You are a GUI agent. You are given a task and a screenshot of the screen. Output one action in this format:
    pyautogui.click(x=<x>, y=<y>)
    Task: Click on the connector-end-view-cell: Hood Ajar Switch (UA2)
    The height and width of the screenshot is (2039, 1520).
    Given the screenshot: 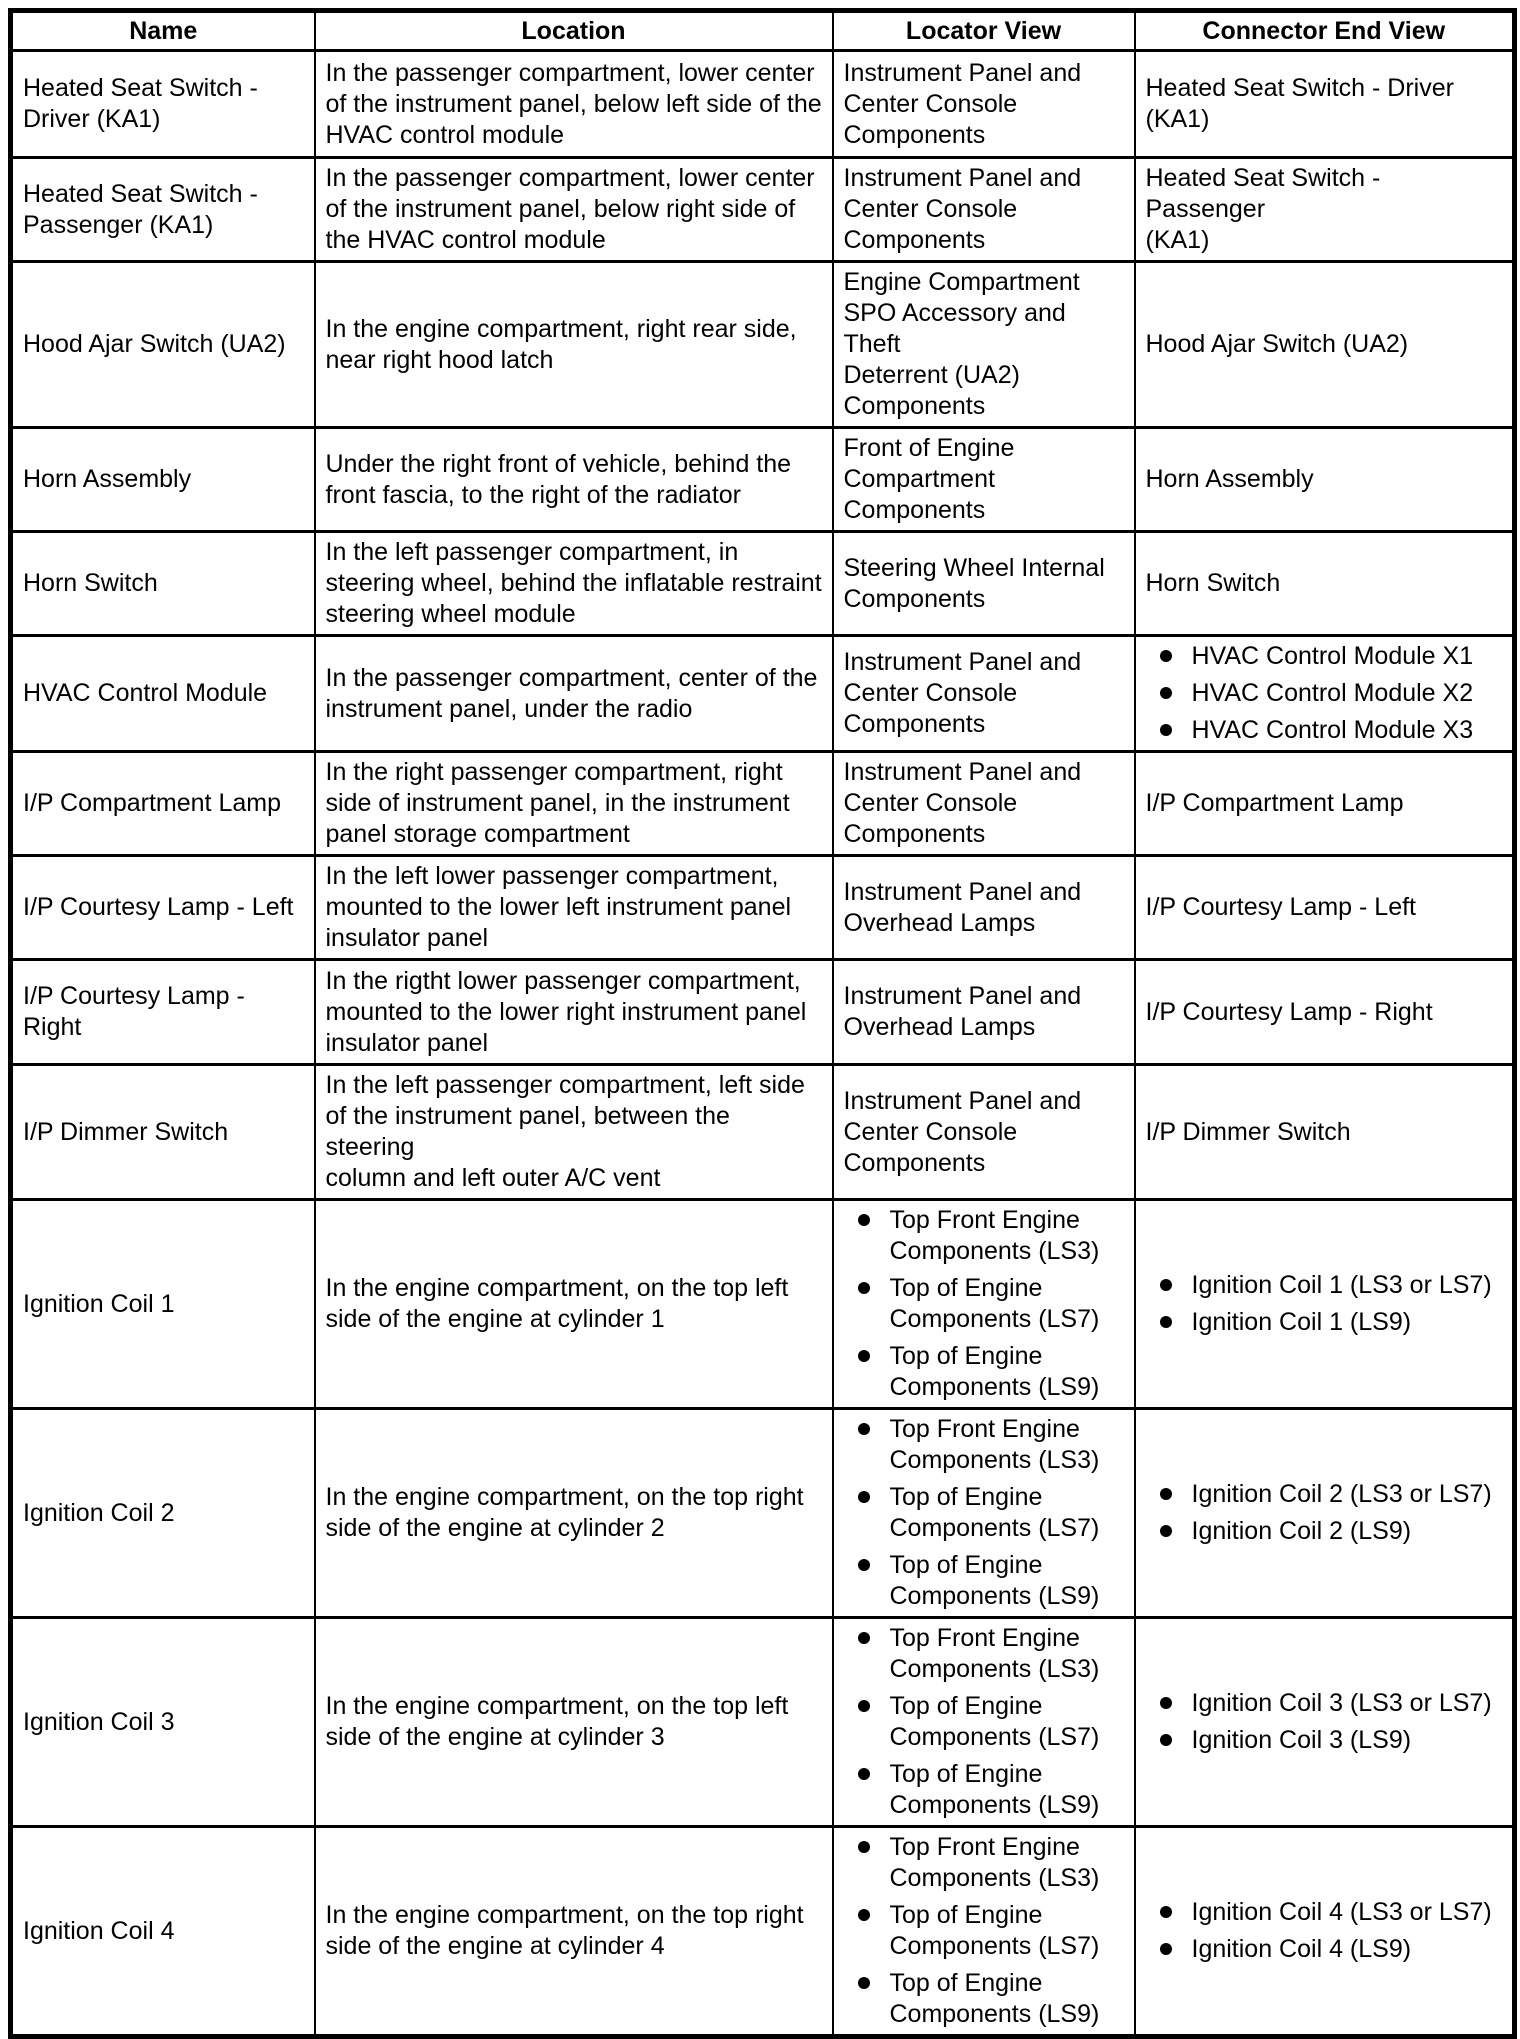 What is the action you would take?
    pyautogui.click(x=1324, y=344)
    